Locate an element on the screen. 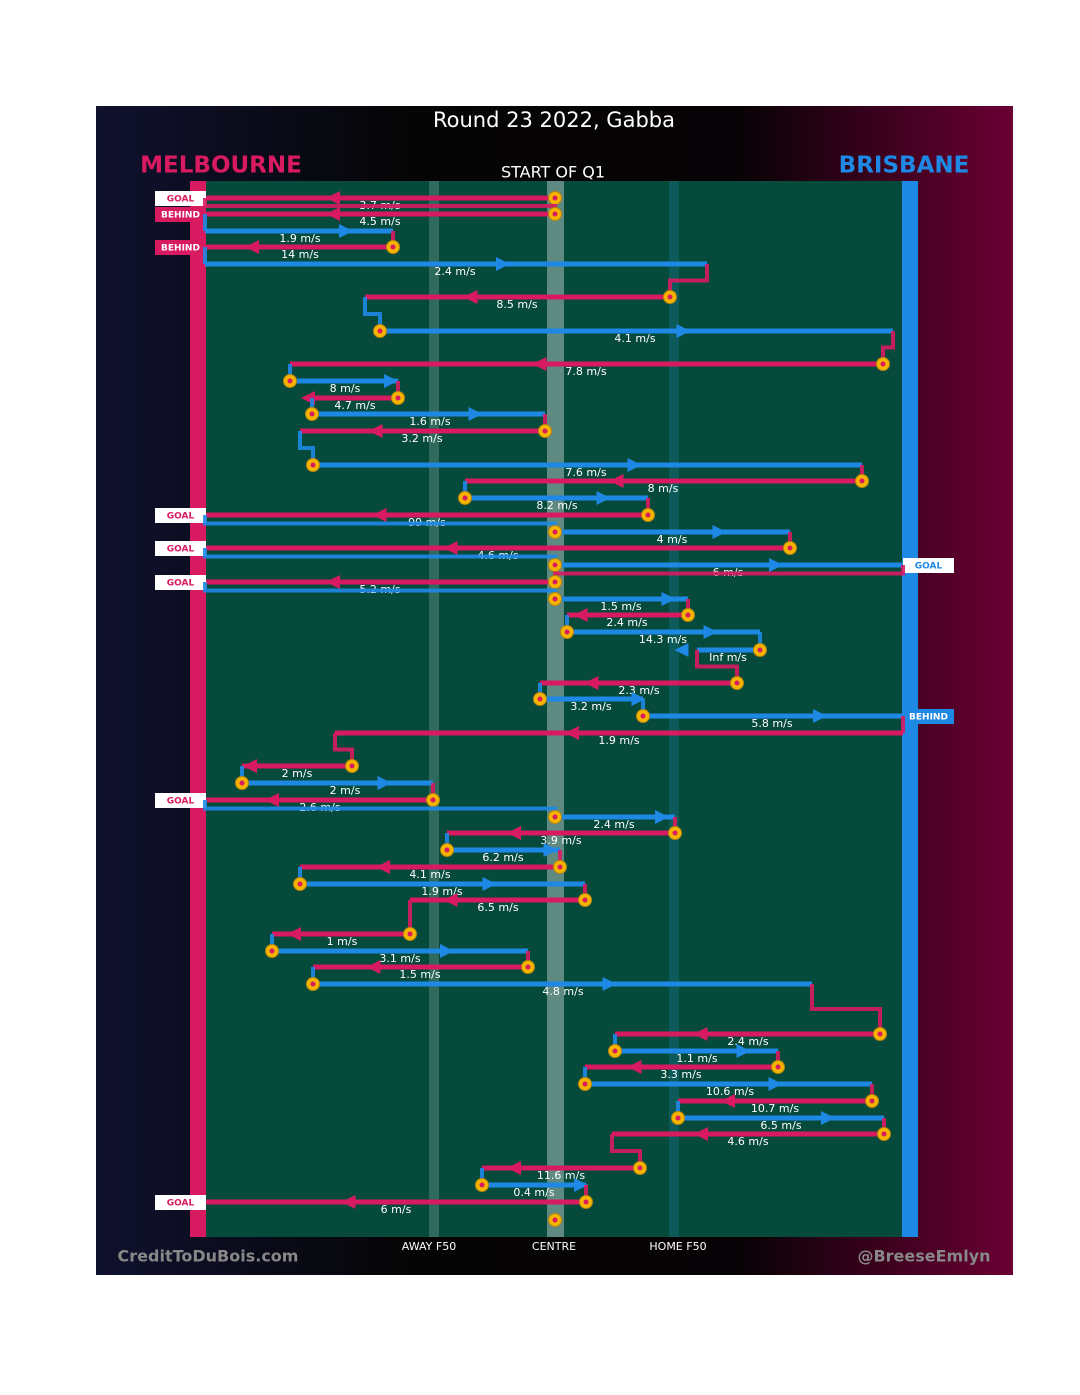 The image size is (1080, 1395). speed-label: 8.2 m/s is located at coordinates (556, 505).